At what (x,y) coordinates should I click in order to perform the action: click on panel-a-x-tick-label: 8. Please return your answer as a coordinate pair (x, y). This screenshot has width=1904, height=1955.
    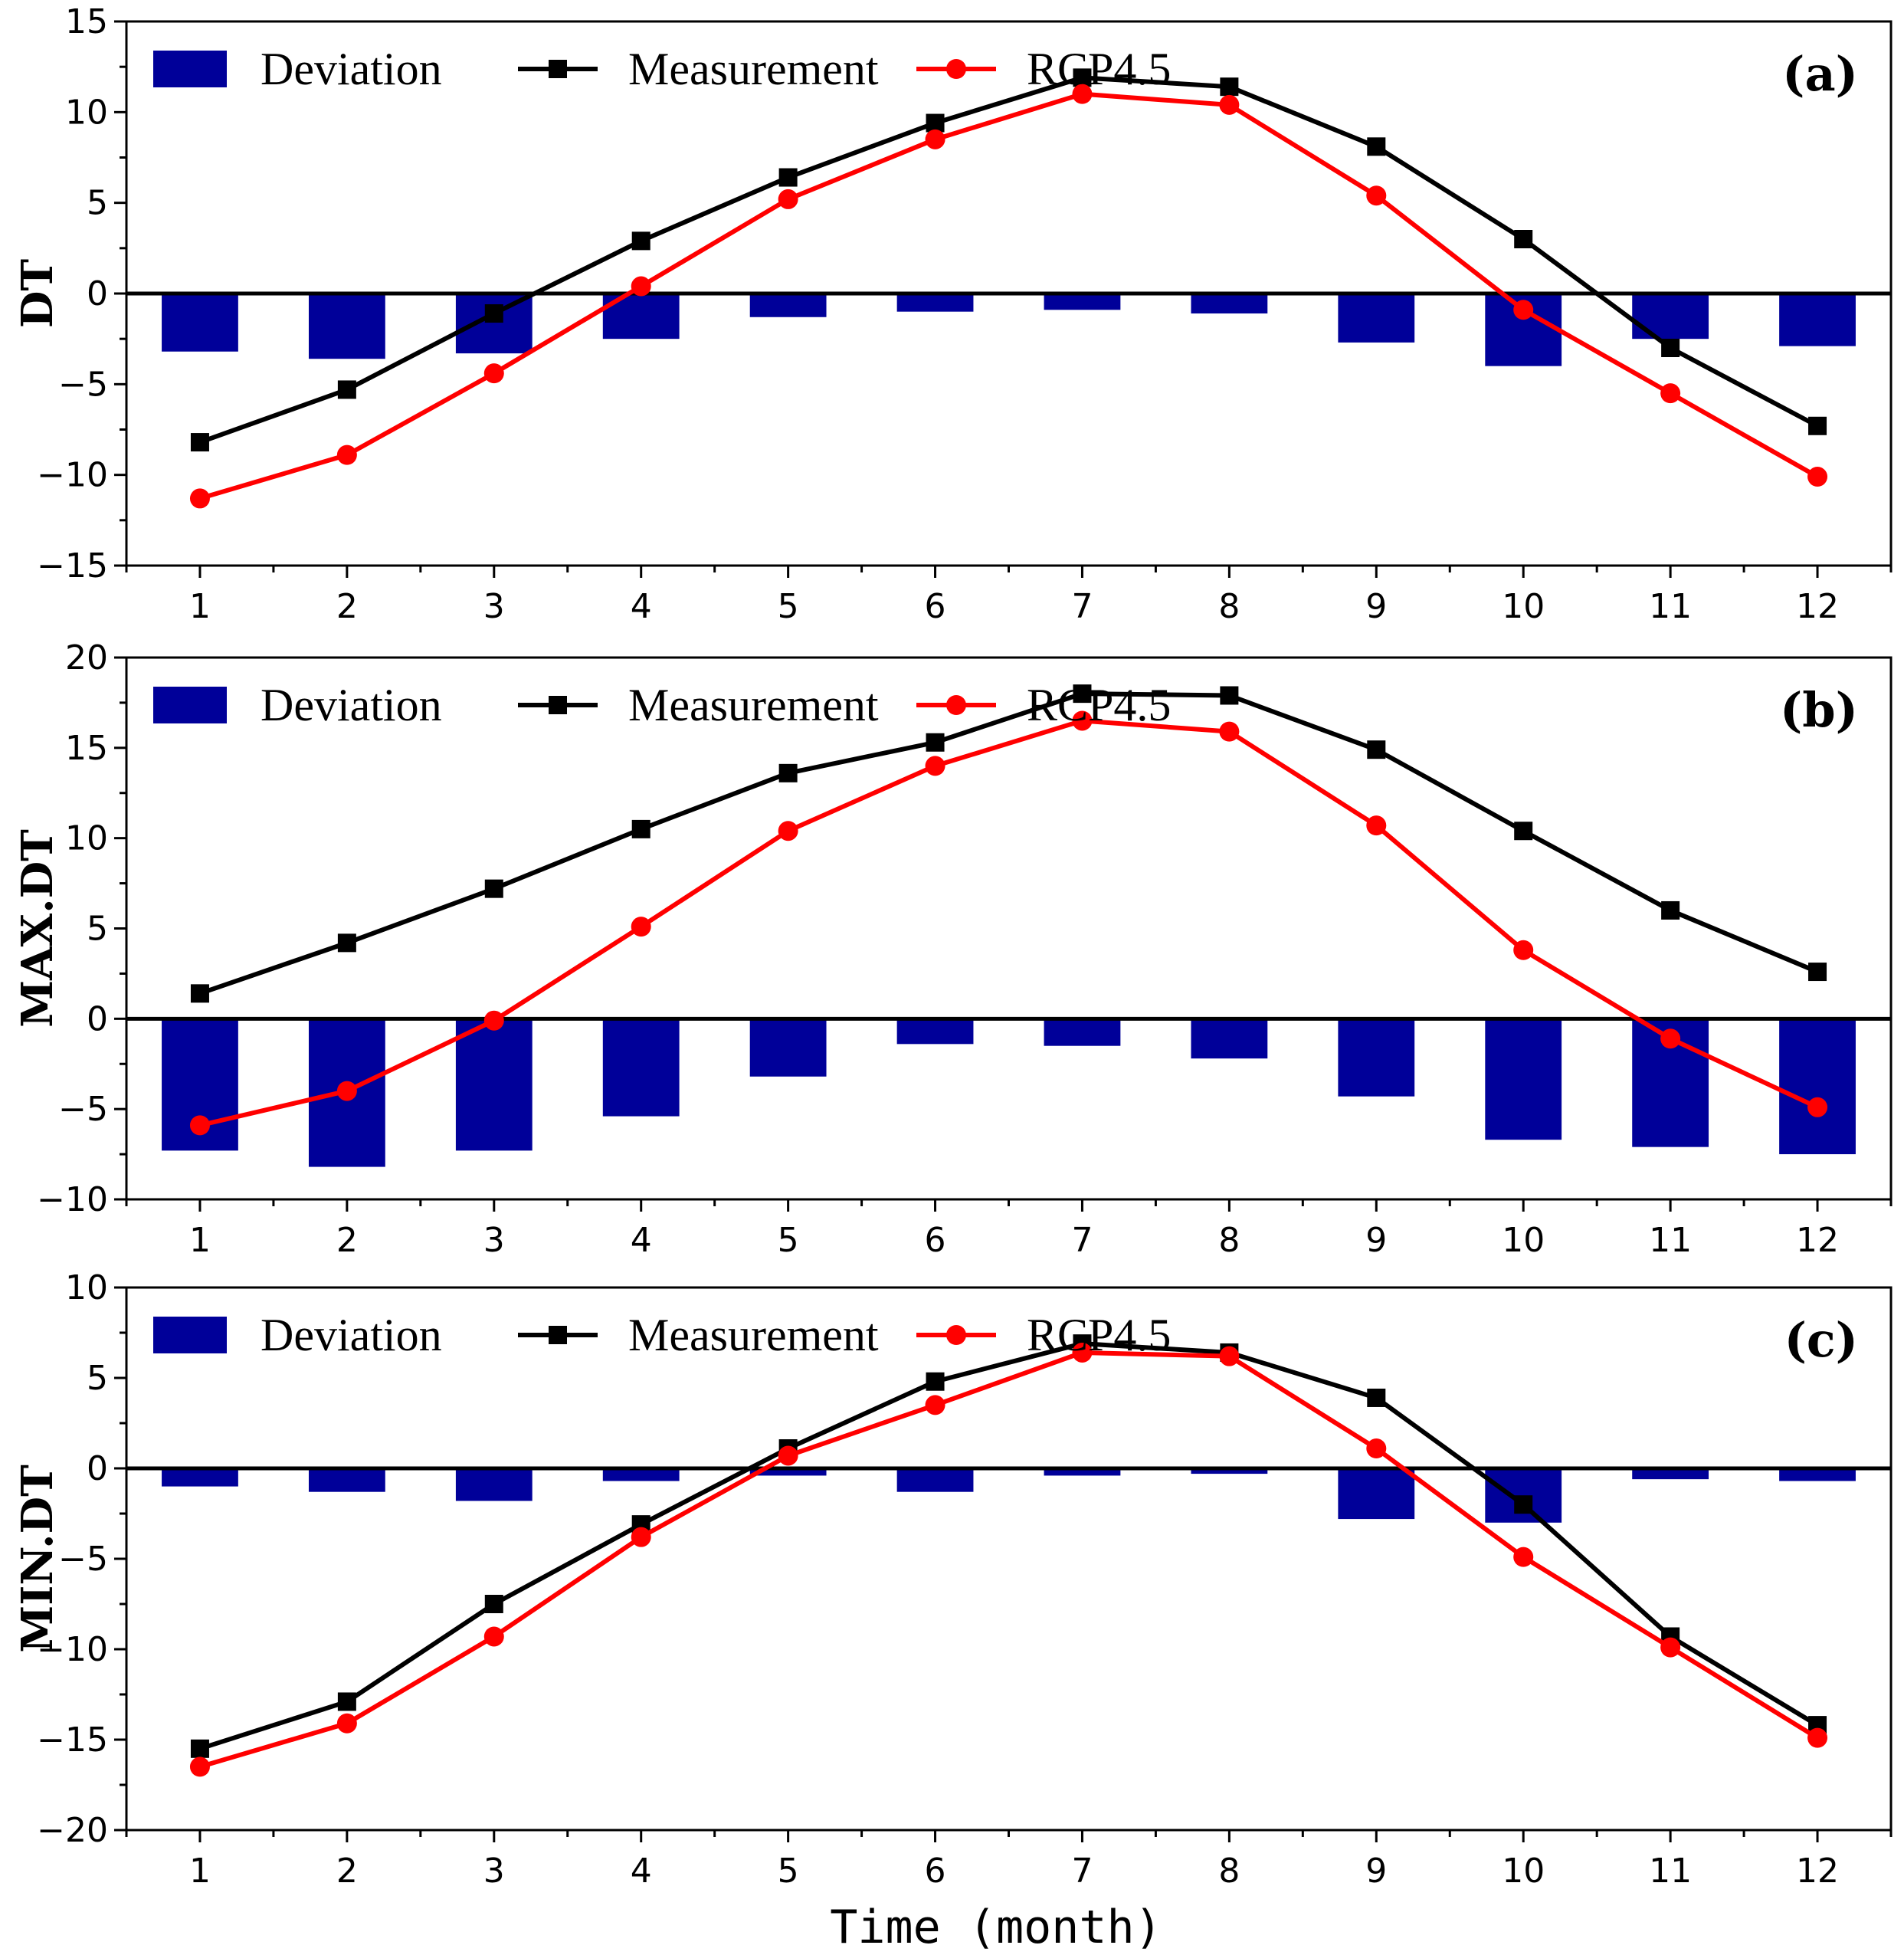
    Looking at the image, I should click on (1229, 607).